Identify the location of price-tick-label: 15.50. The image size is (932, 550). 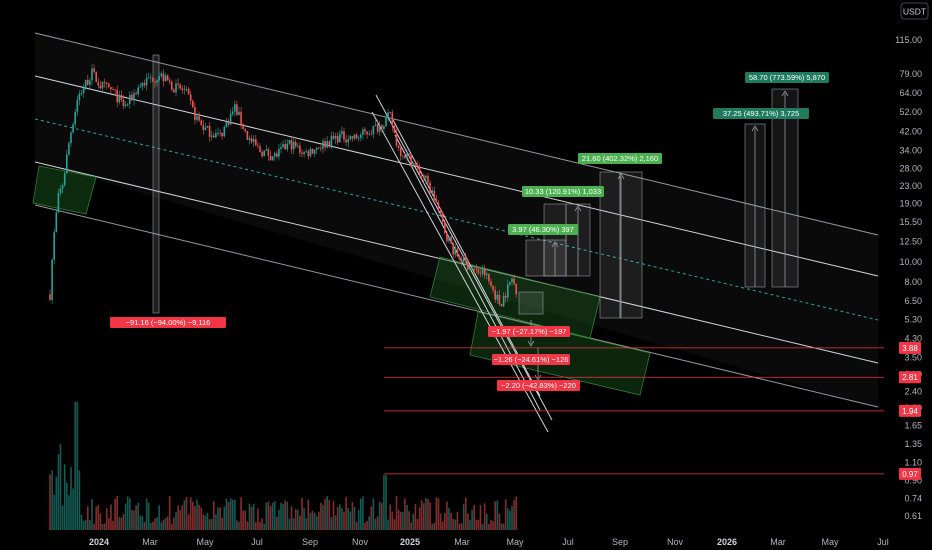
(910, 222).